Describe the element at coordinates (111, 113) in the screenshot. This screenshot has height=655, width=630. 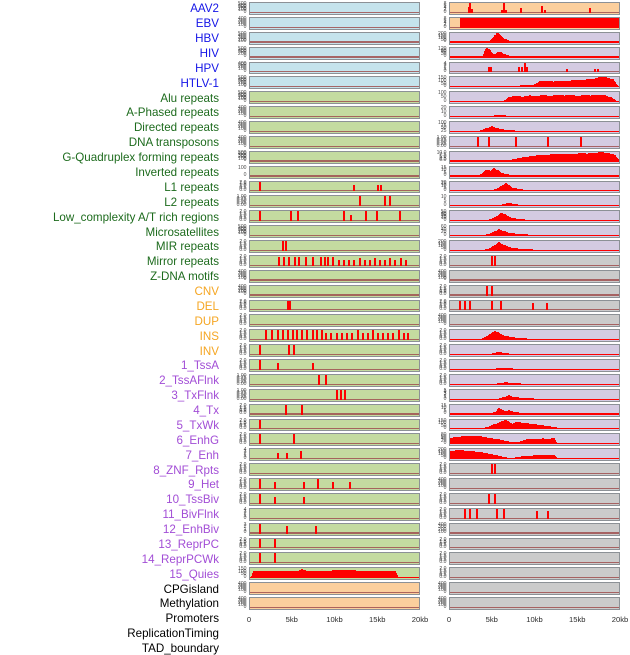
I see `track-label: A-Phased repeats` at that location.